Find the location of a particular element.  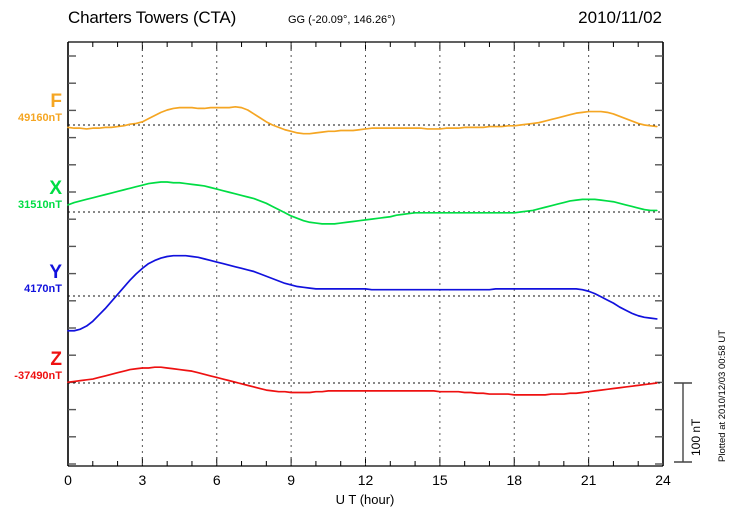

component-letter-z: Z is located at coordinates (56, 359).